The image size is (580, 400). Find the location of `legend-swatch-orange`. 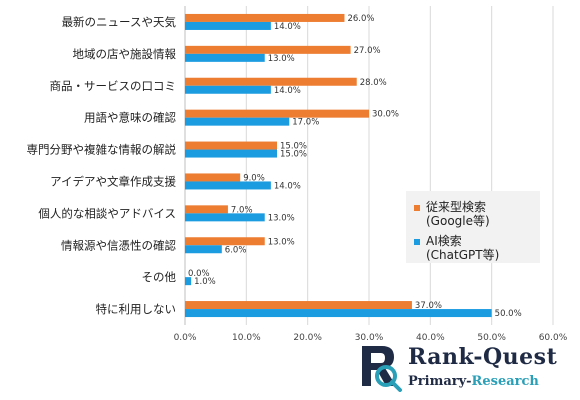

legend-swatch-orange is located at coordinates (417, 208).